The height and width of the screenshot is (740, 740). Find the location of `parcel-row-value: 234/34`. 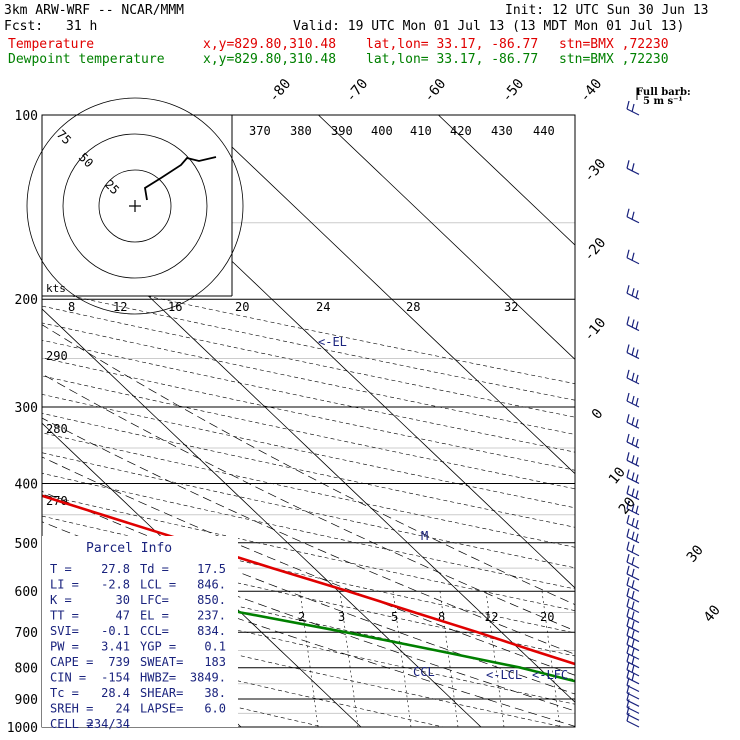

parcel-row-value: 234/34 is located at coordinates (108, 724).